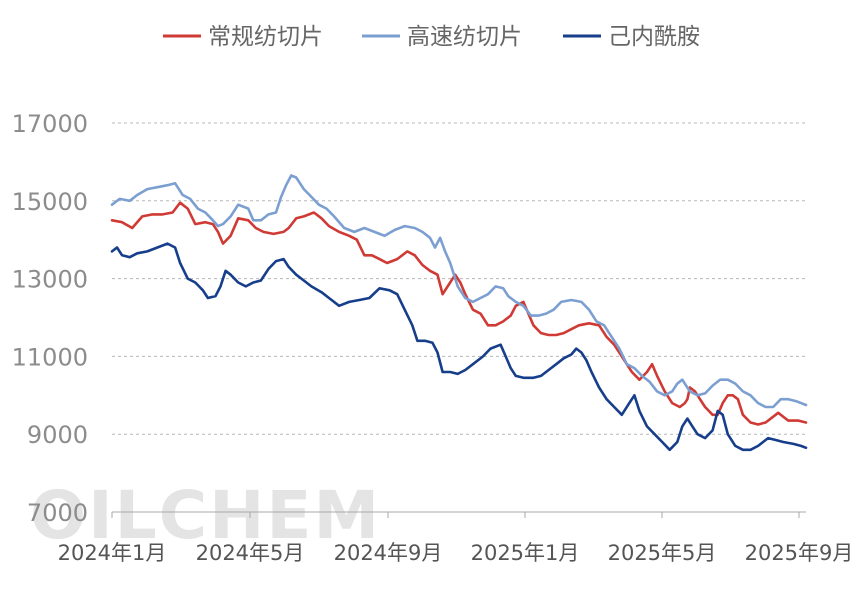  What do you see at coordinates (50, 318) in the screenshot?
I see `y-axis-tick-labels: 7000 9000 11000 13000 15000 17000` at bounding box center [50, 318].